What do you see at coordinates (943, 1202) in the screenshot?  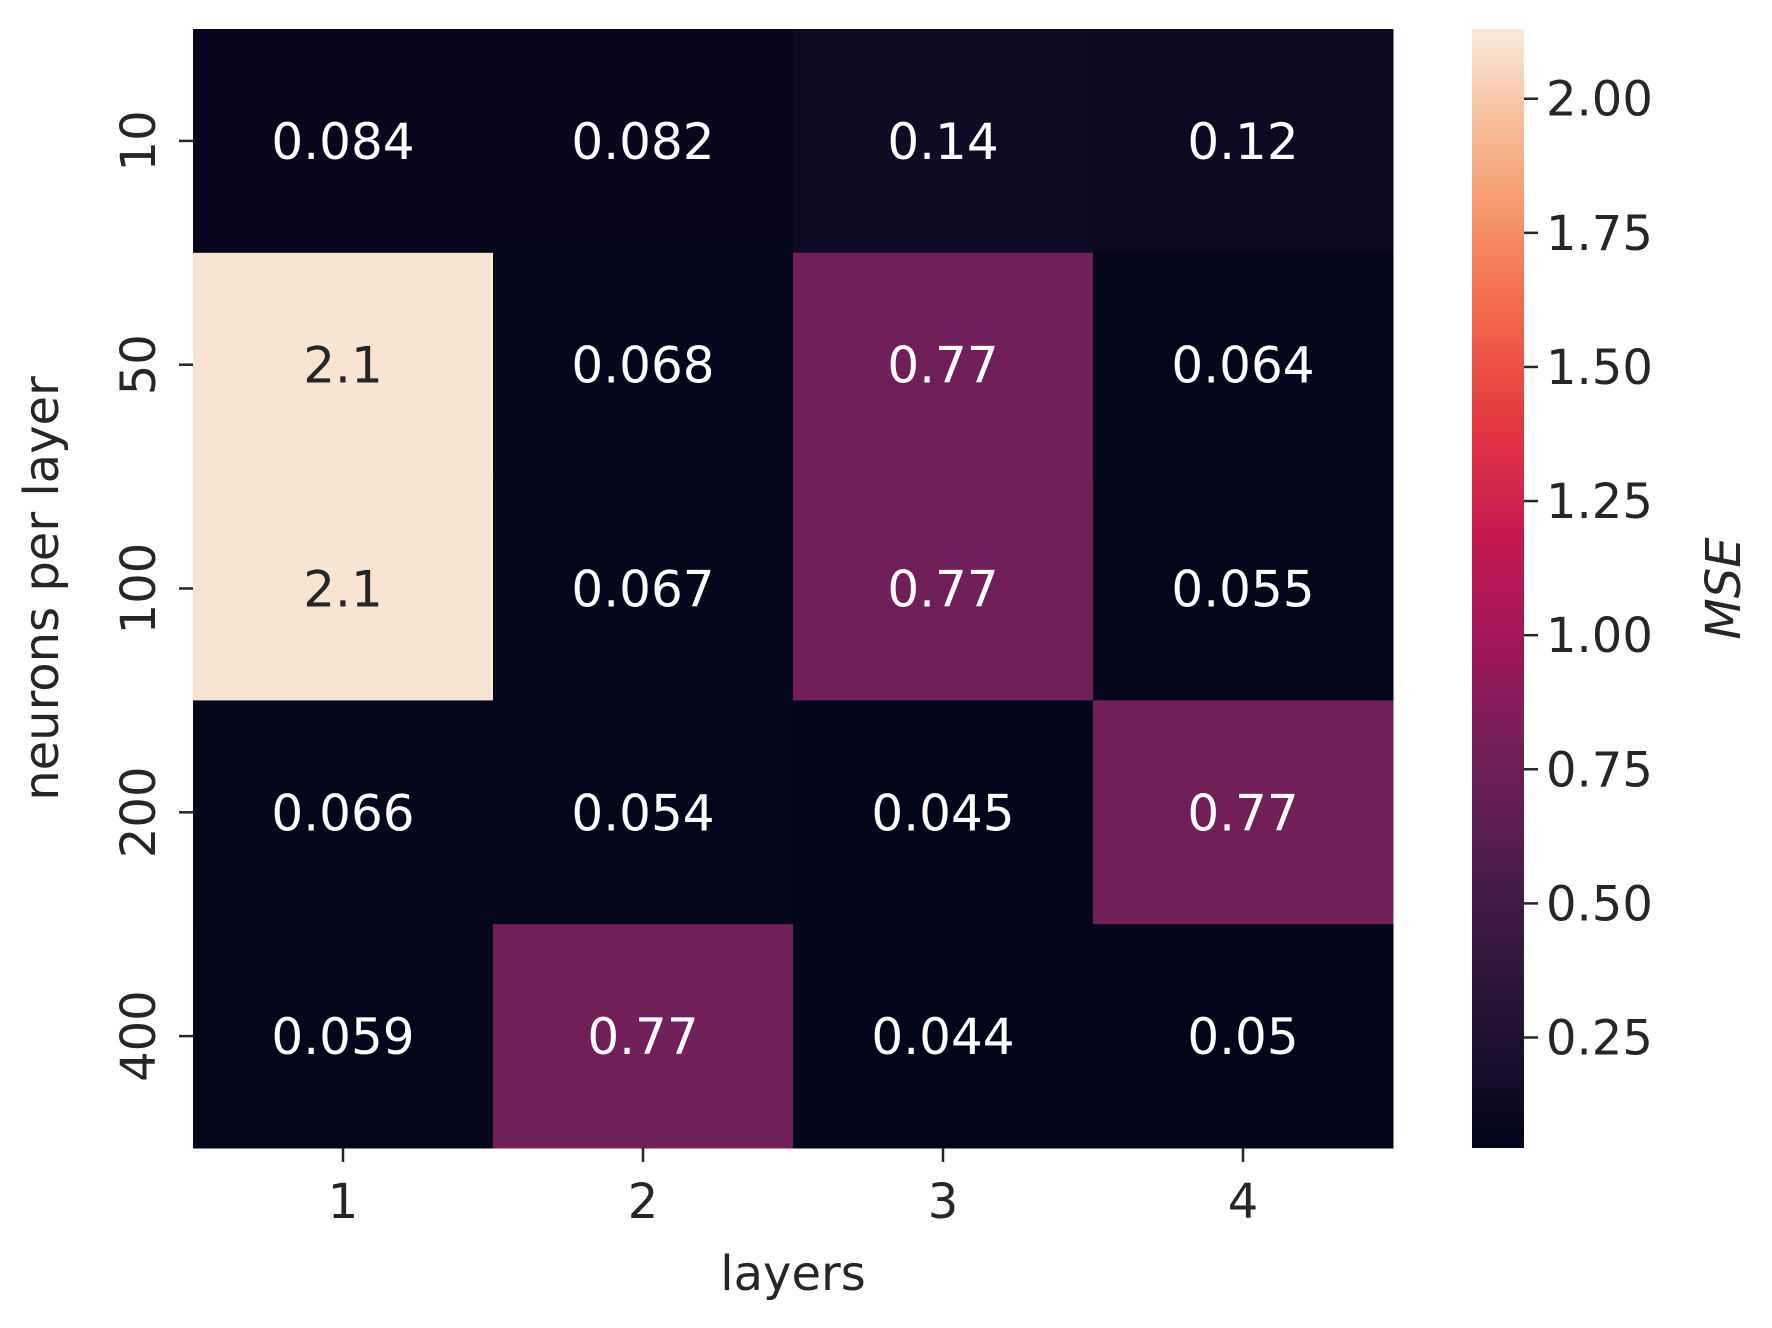 I see `x-tick-label: 3` at bounding box center [943, 1202].